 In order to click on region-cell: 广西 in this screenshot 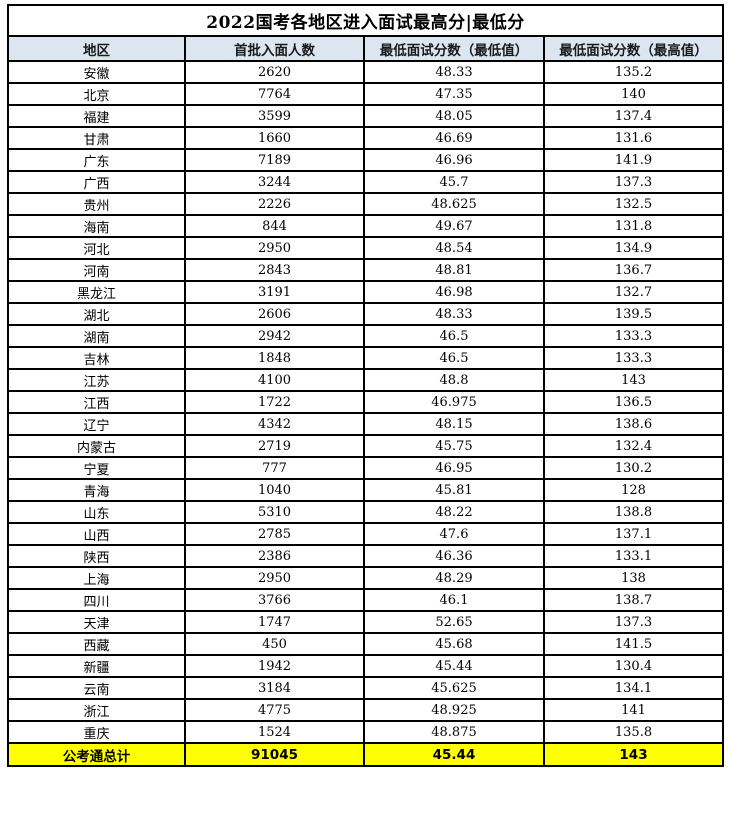, I will do `click(96, 182)`.